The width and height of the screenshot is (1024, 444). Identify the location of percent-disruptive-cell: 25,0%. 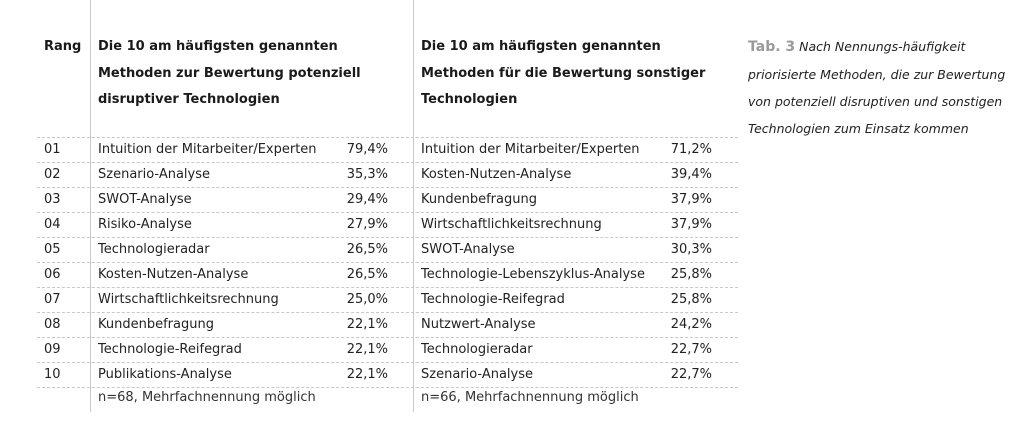
(367, 299).